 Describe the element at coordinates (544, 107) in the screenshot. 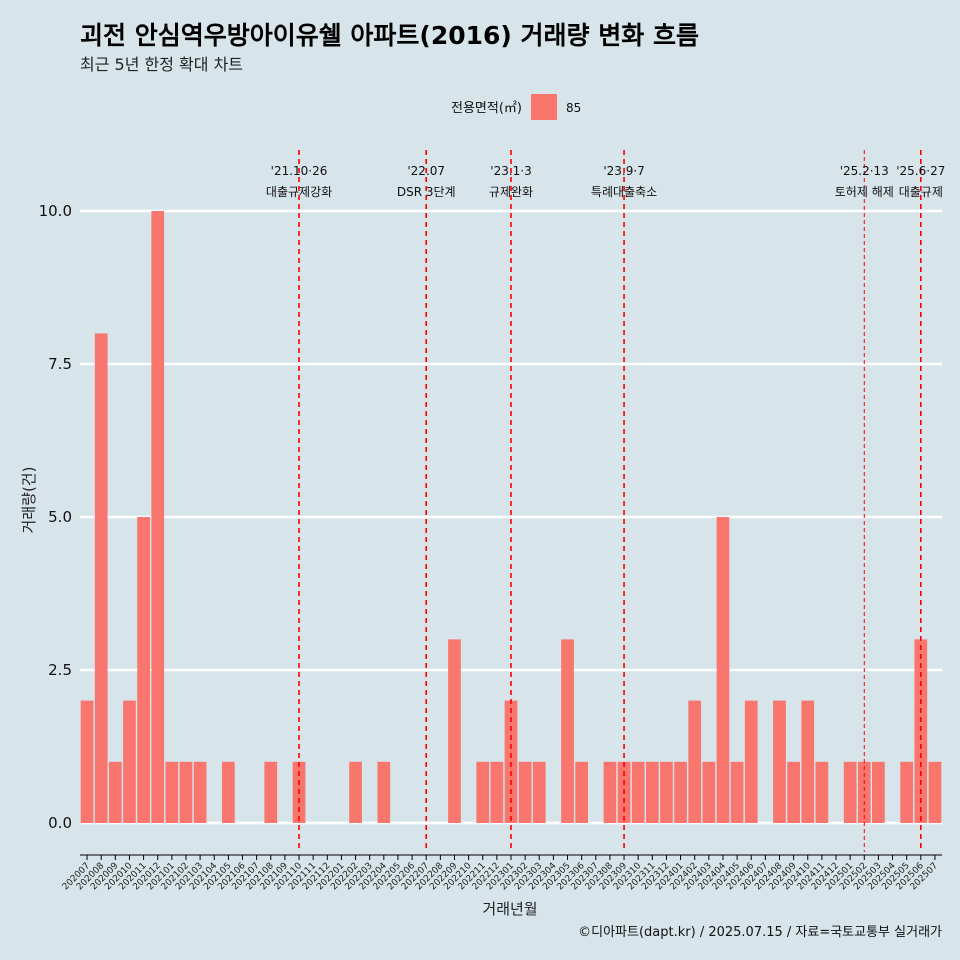

I see `legend-swatch` at that location.